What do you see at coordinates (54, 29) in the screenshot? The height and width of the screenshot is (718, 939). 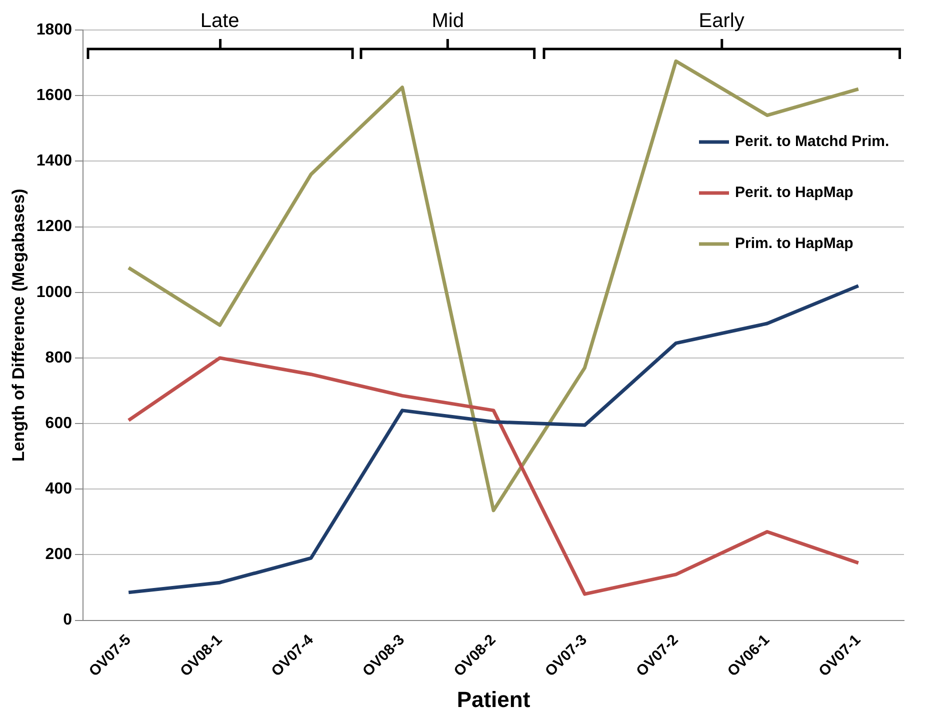 I see `y-tick-label: 1800` at bounding box center [54, 29].